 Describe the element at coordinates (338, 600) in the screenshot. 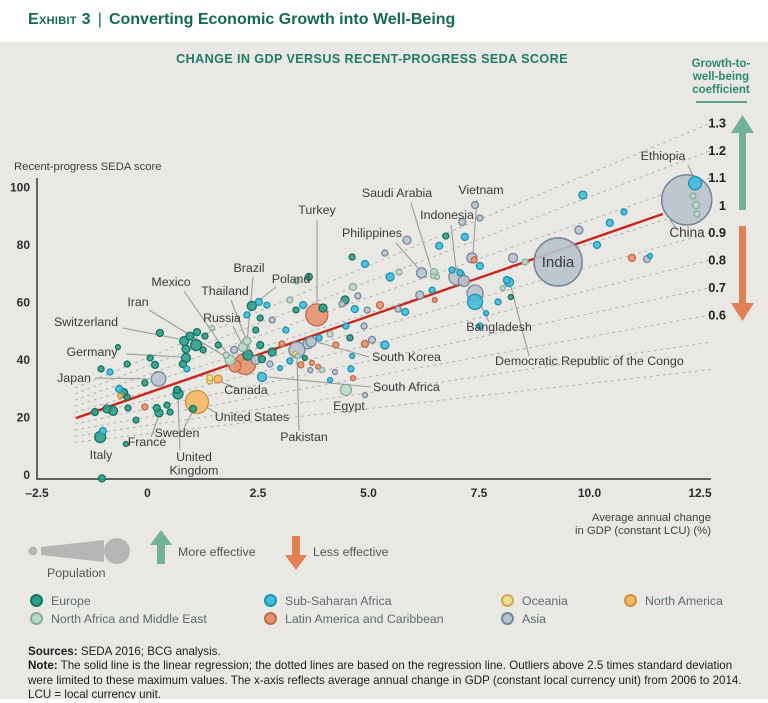

I see `legend-label-ssa: Sub-Saharan Africa` at that location.